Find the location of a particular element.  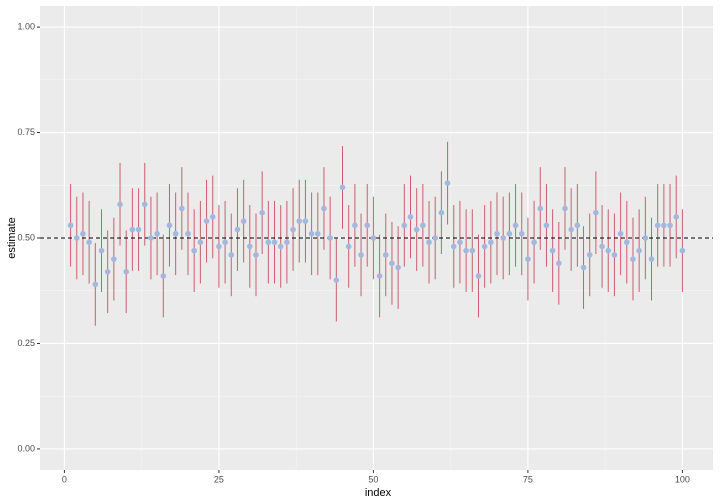

x-axis-title: index is located at coordinates (378, 493).